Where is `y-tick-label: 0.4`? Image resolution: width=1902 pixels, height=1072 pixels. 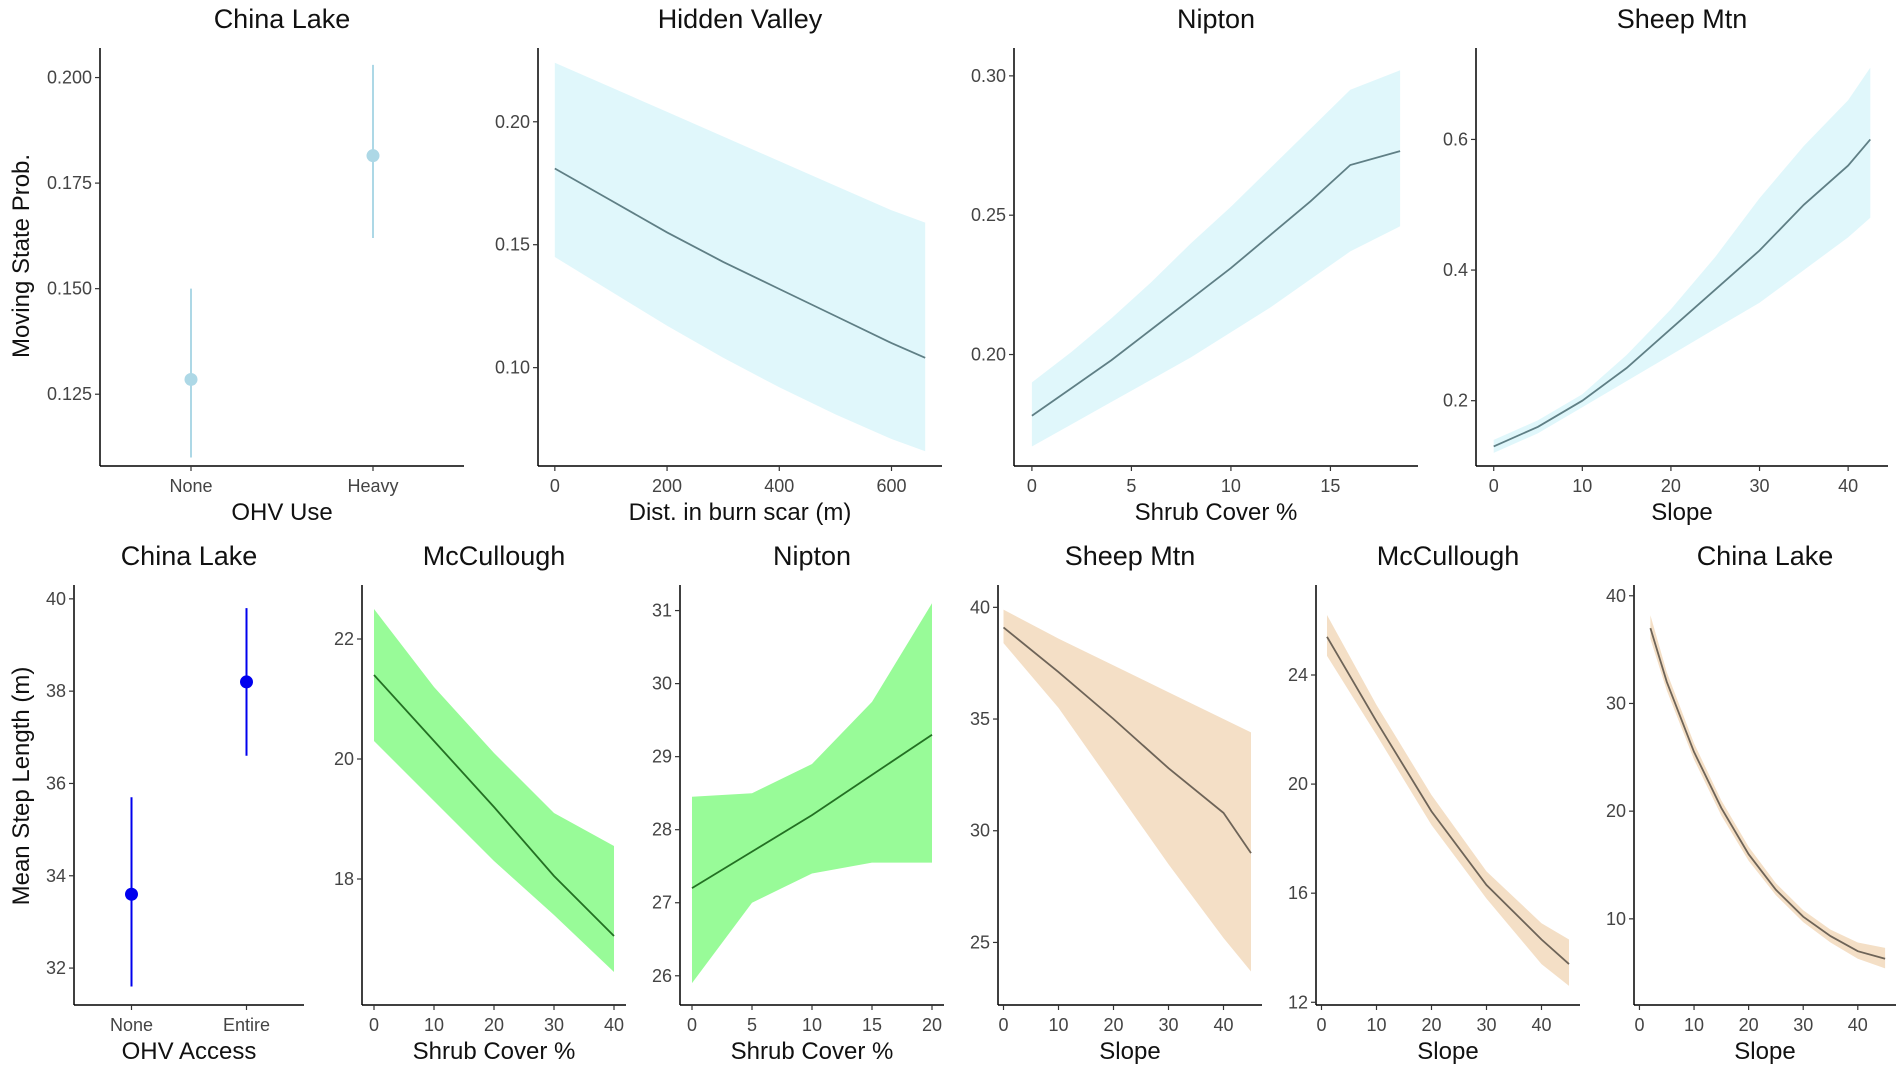 y-tick-label: 0.4 is located at coordinates (1455, 270).